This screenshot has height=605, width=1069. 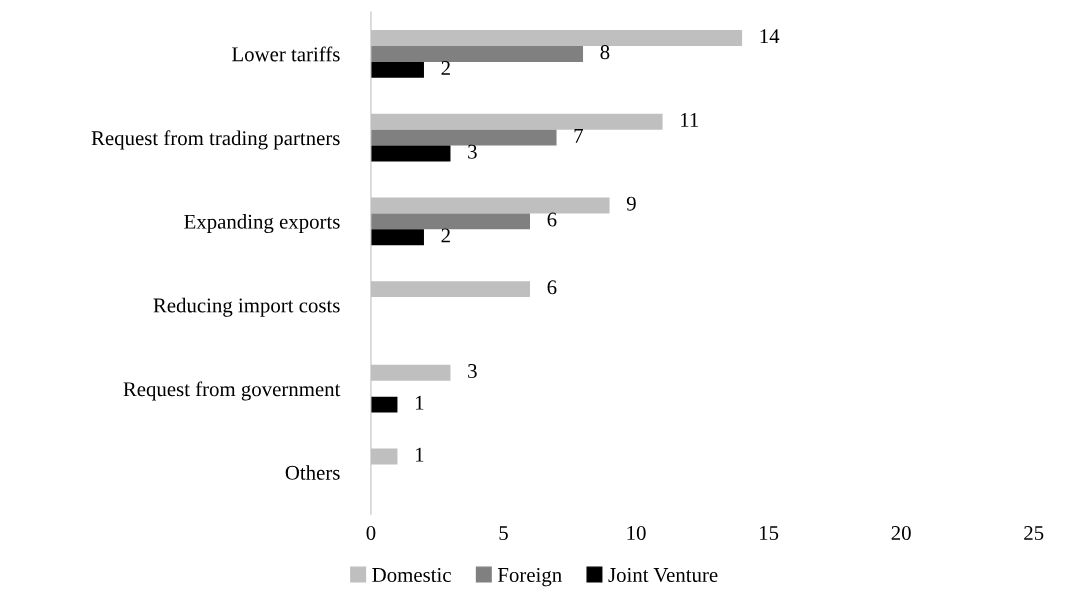 What do you see at coordinates (579, 136) in the screenshot?
I see `data-label: 7` at bounding box center [579, 136].